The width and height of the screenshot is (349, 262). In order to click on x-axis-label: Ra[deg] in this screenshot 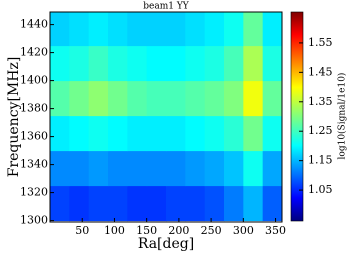, I will do `click(166, 244)`.